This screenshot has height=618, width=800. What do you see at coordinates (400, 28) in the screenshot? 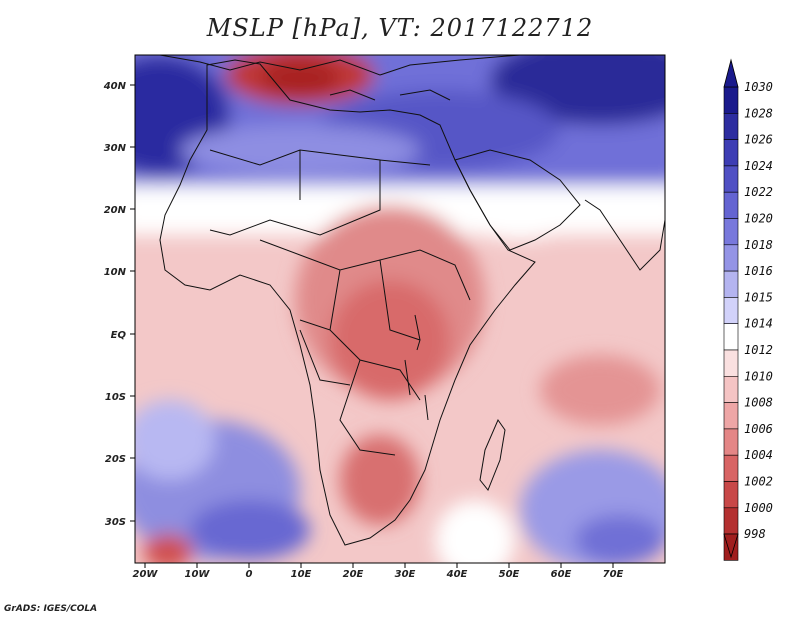
I see `map-title: MSLP [hPa], VT: 2017122712` at bounding box center [400, 28].